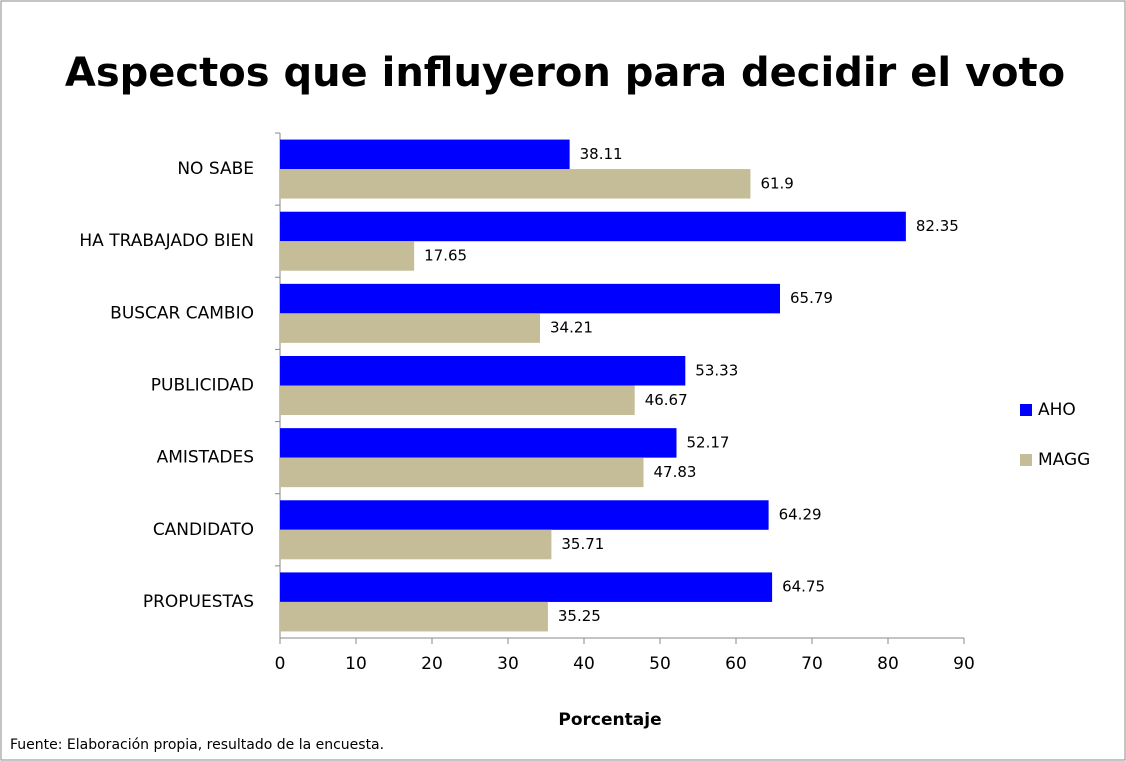 The height and width of the screenshot is (761, 1126). I want to click on y-tick-label: AMISTADES, so click(205, 458).